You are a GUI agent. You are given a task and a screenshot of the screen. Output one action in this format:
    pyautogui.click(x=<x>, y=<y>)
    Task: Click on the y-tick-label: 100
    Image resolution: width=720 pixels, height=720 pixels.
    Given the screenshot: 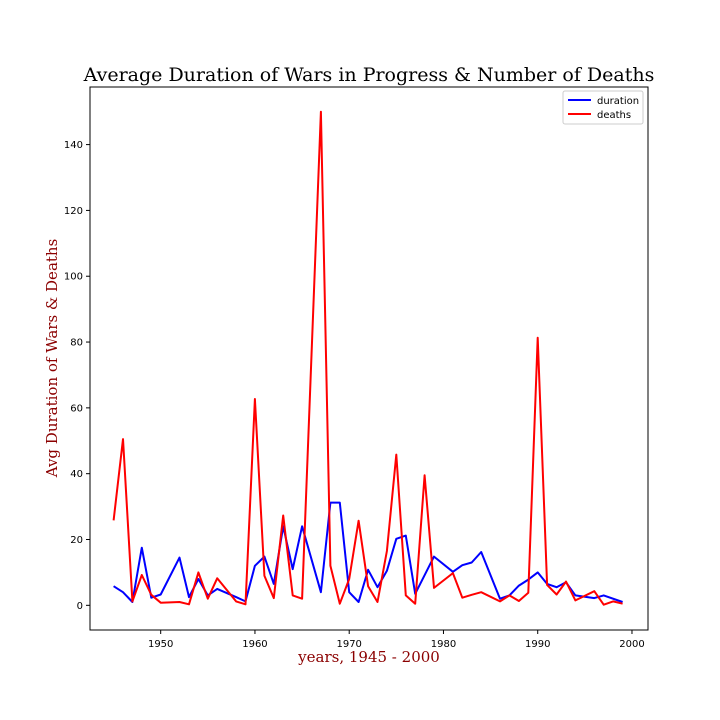 What is the action you would take?
    pyautogui.click(x=73, y=277)
    